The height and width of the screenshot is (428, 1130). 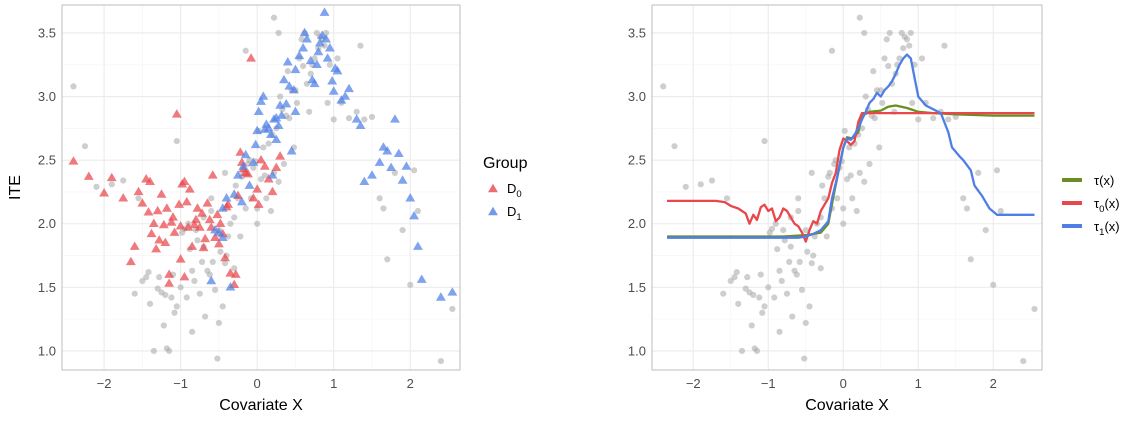 I want to click on legend-label: τ1(x), so click(x=1107, y=228).